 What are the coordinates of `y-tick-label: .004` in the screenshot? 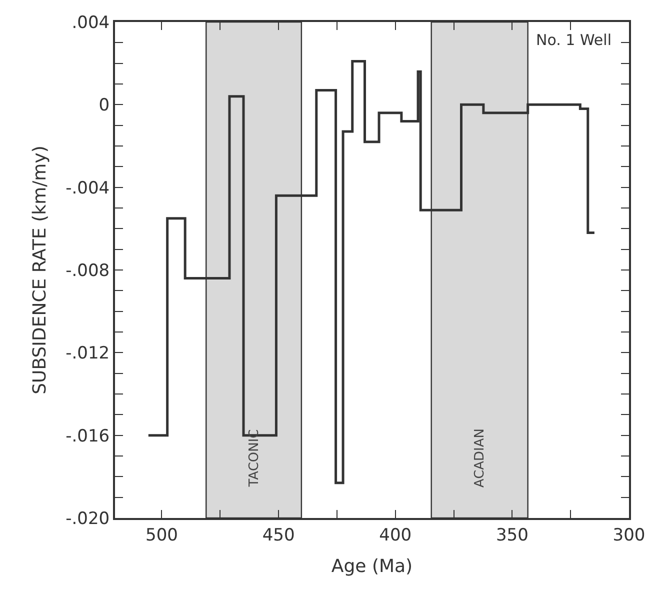 It's located at (91, 22).